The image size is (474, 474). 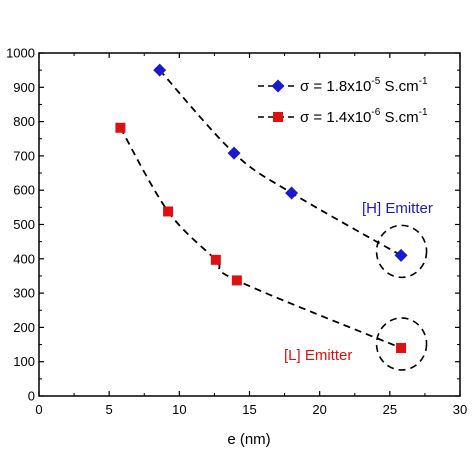 I want to click on y-tick-label: 900, so click(x=24, y=87).